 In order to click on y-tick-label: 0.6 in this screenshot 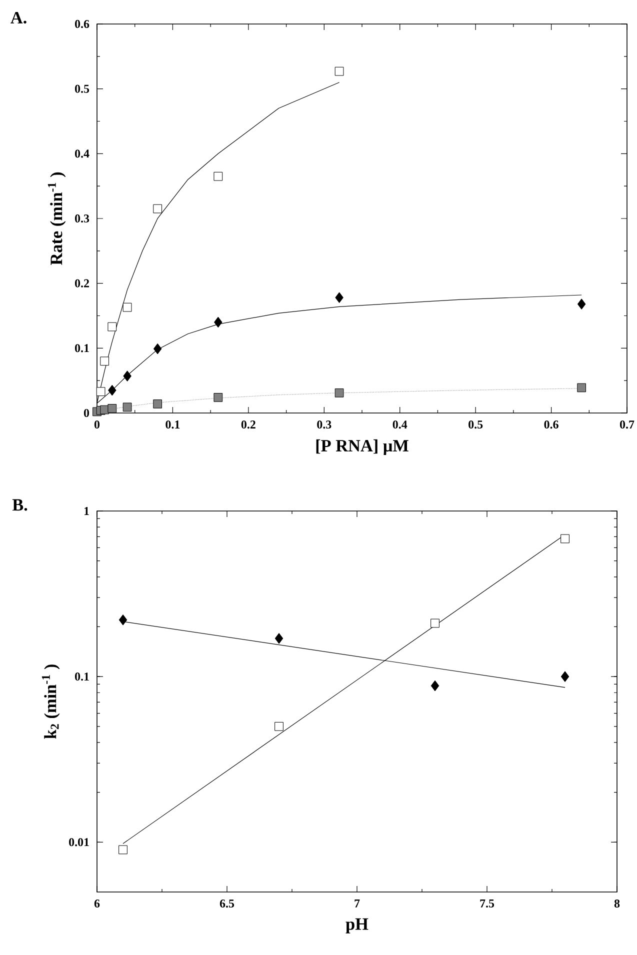, I will do `click(82, 24)`.